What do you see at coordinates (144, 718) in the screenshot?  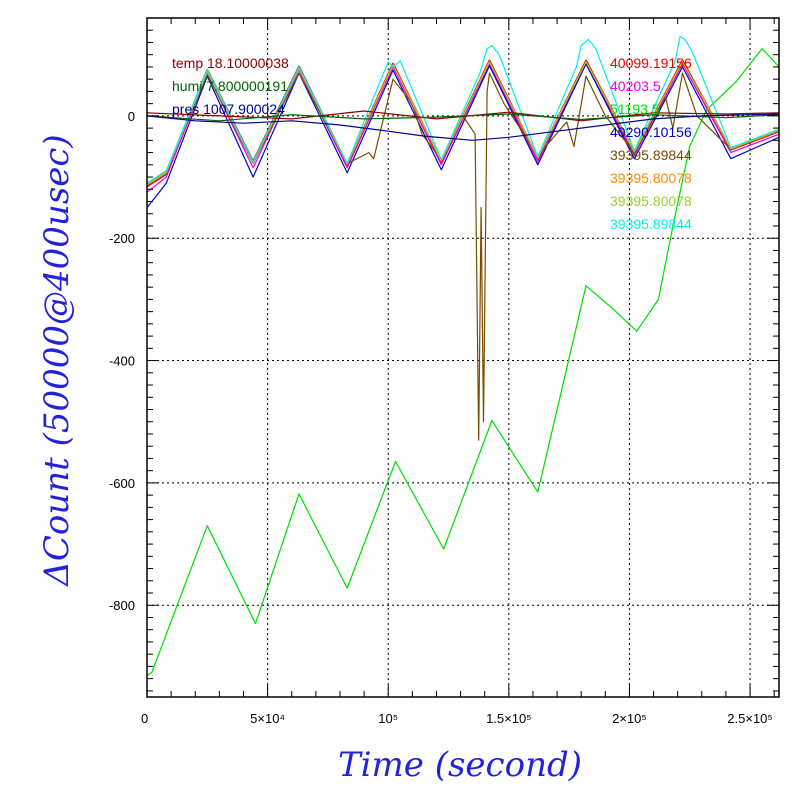 I see `x-tick-label: 0` at bounding box center [144, 718].